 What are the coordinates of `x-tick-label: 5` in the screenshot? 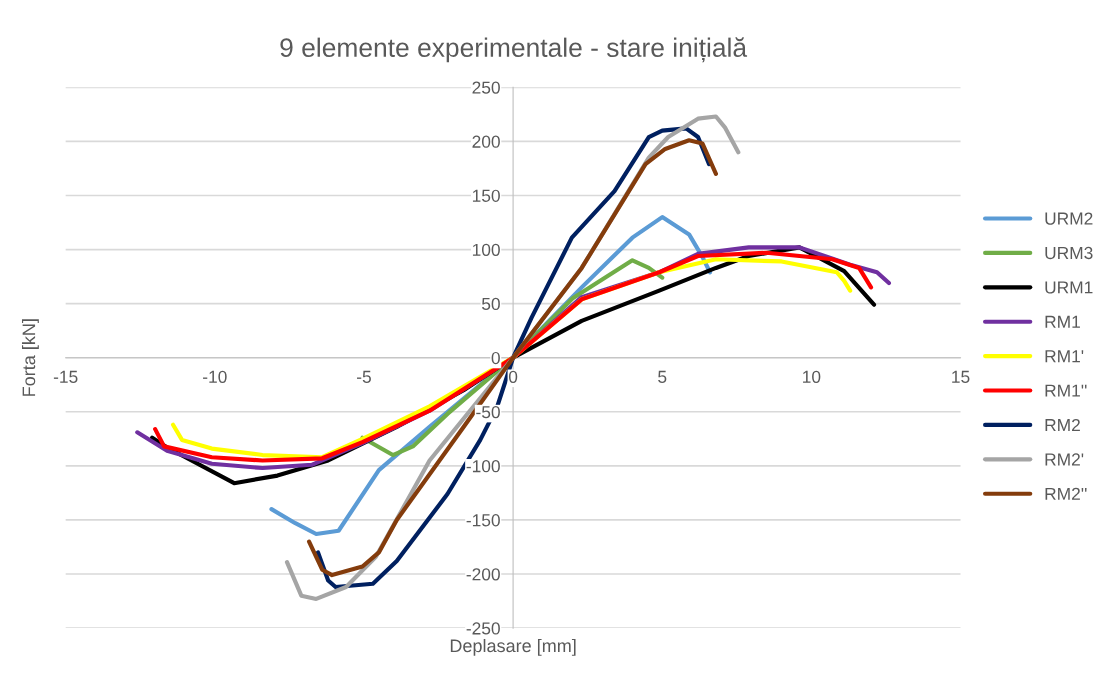 It's located at (662, 376).